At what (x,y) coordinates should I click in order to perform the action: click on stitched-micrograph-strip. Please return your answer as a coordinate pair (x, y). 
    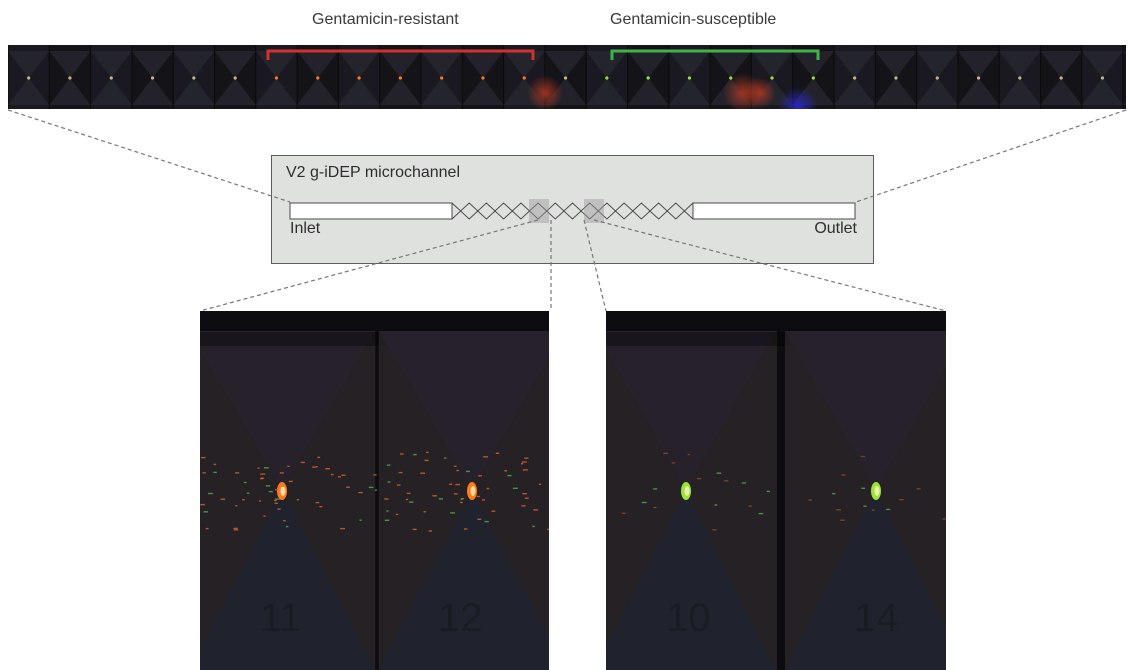
    Looking at the image, I should click on (567, 77).